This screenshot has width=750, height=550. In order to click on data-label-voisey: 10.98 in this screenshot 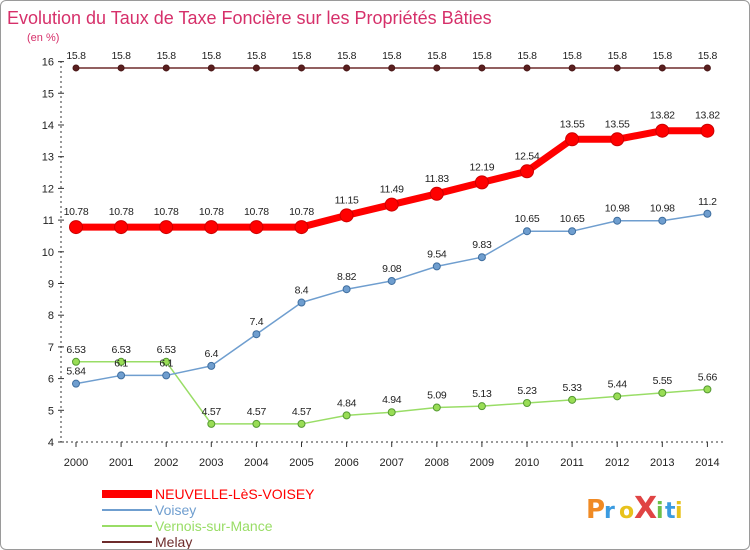, I will do `click(617, 209)`.